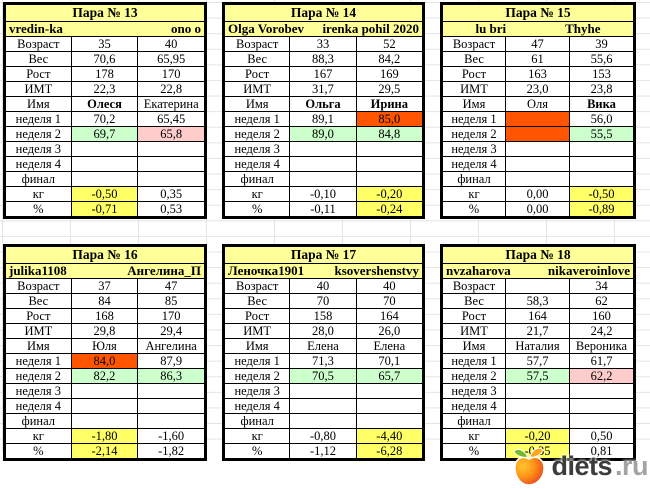 The height and width of the screenshot is (489, 650). I want to click on percent-cell-2: 0,81, so click(601, 451).